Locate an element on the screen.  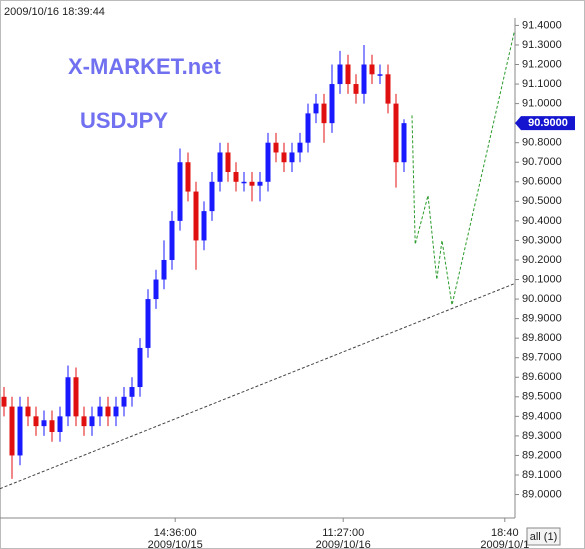
y-tick-label: 89.4000 is located at coordinates (542, 416).